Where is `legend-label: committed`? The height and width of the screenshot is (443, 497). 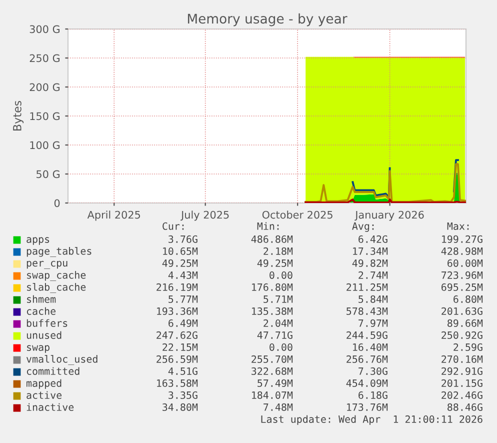
legend-label: committed is located at coordinates (53, 371).